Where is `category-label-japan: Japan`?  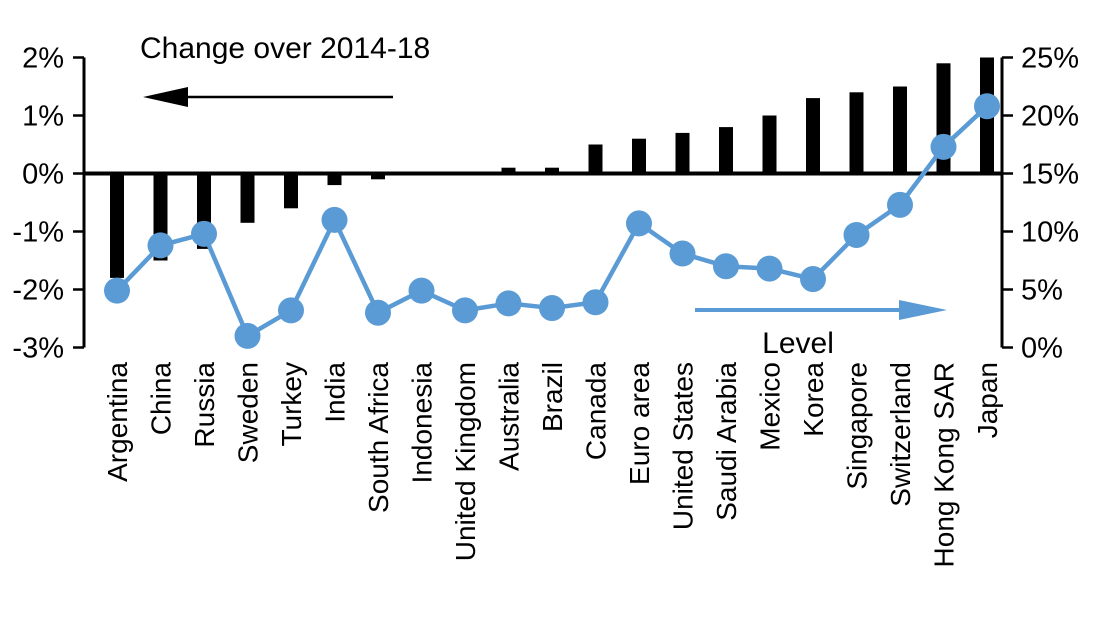 category-label-japan: Japan is located at coordinates (987, 400).